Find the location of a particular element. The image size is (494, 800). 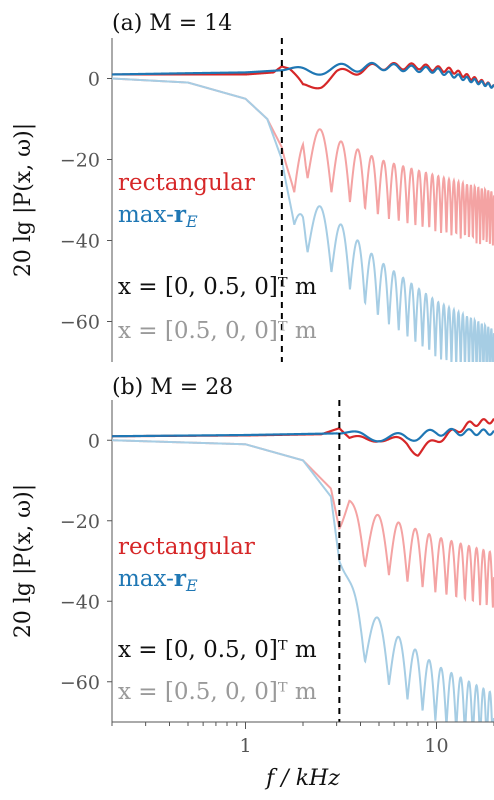

panel-a-y-ticks: 0 −20 −40 −60 is located at coordinates (86, 201).